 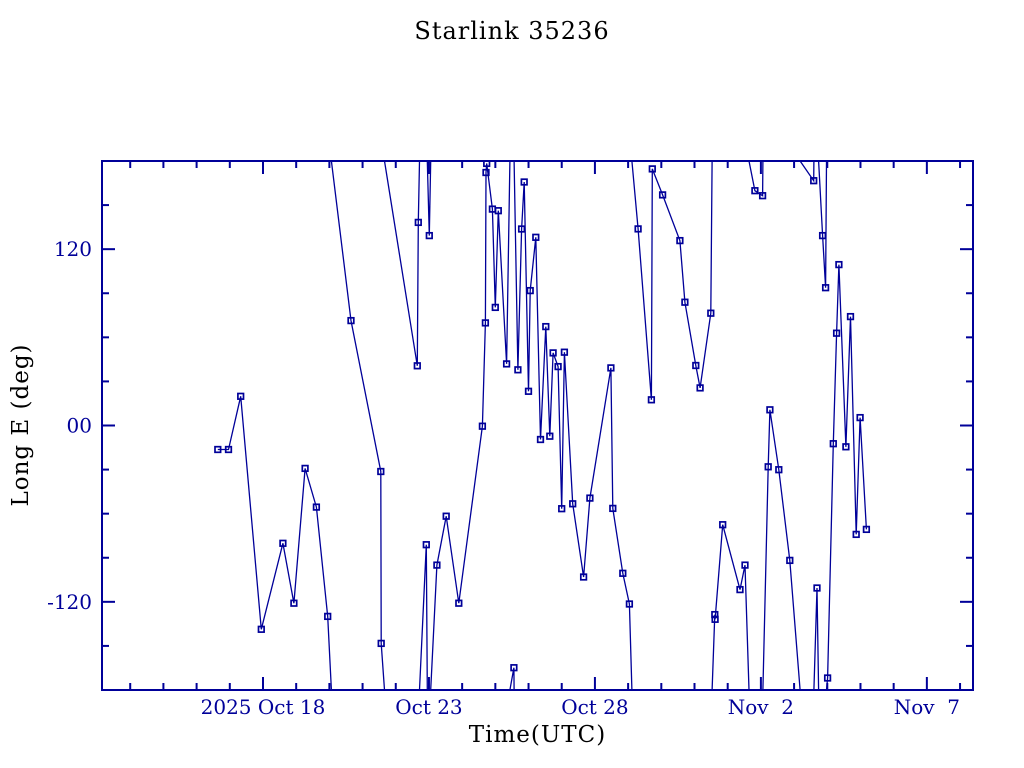 I want to click on svg-text: -120, so click(x=69, y=602).